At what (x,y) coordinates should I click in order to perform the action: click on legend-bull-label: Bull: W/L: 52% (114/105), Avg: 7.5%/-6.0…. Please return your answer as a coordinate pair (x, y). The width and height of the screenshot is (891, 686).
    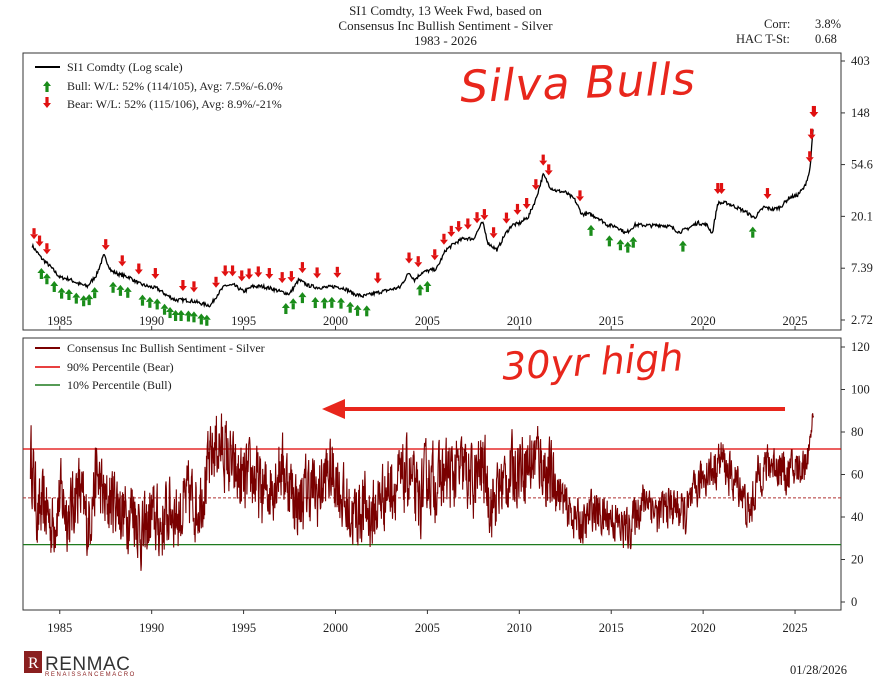
    Looking at the image, I should click on (175, 86).